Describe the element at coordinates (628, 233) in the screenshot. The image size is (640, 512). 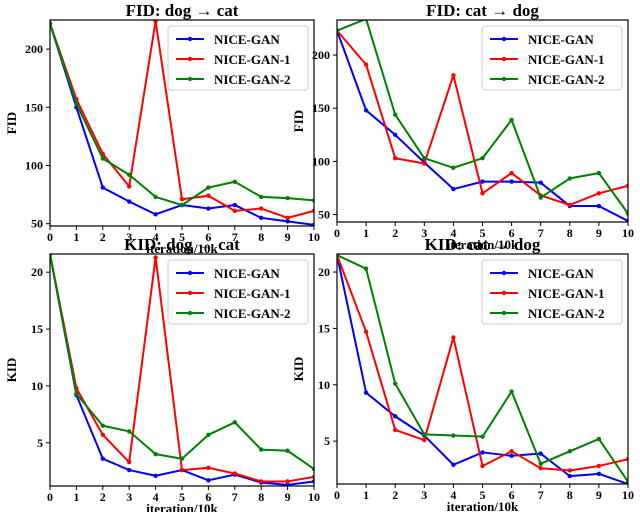
I see `x-tick-label: 10` at that location.